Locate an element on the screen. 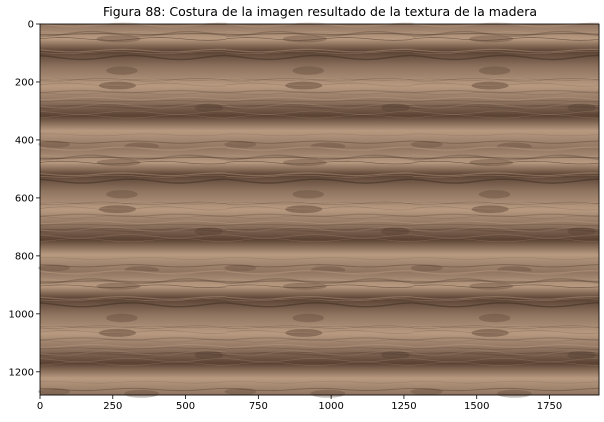  y-tick-label: 800 is located at coordinates (24, 256).